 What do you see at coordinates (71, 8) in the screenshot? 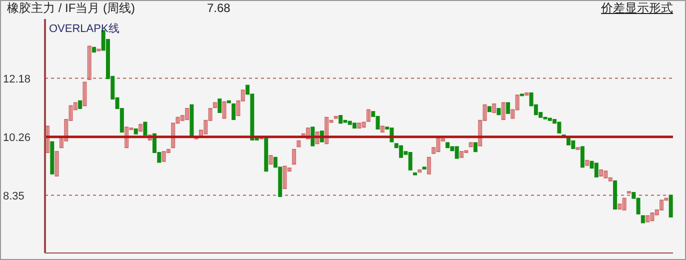
I see `chart-title: 橡胶主力 / IF当月 (周线)` at bounding box center [71, 8].